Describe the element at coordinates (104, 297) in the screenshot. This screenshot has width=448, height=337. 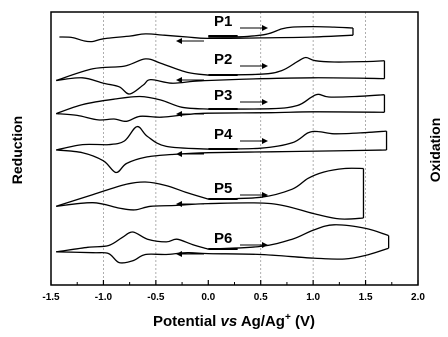
I see `x-tick-label: -1.0` at that location.